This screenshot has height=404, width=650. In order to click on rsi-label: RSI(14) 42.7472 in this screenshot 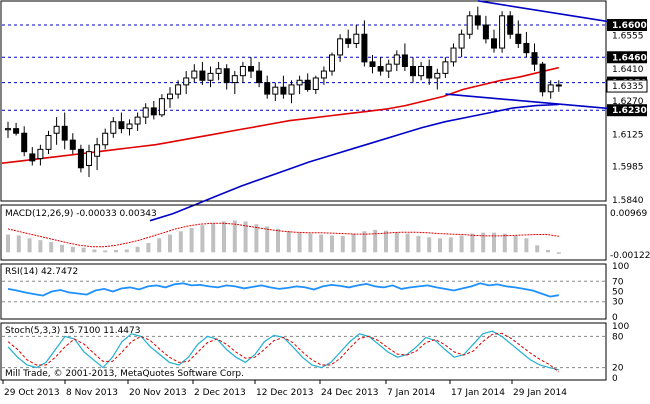, I will do `click(41, 272)`.